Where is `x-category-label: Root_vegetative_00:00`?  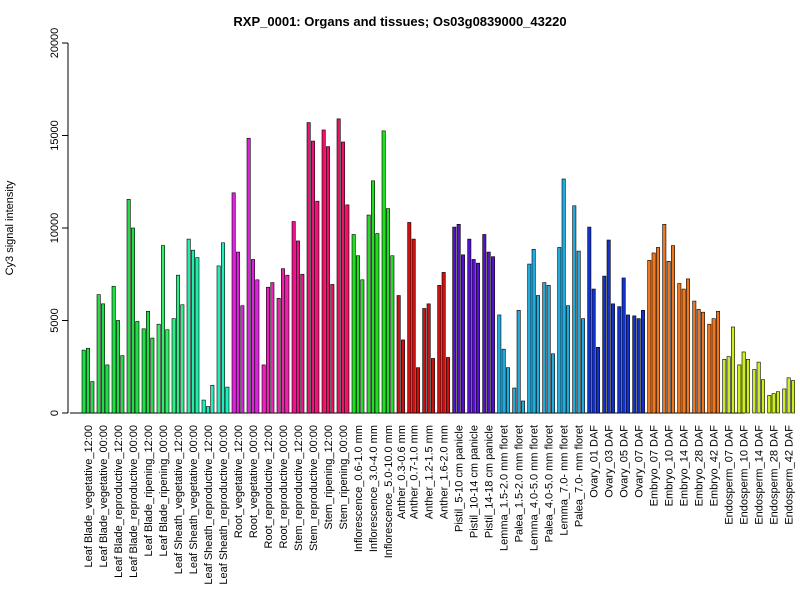 x-category-label: Root_vegetative_00:00 is located at coordinates (254, 481).